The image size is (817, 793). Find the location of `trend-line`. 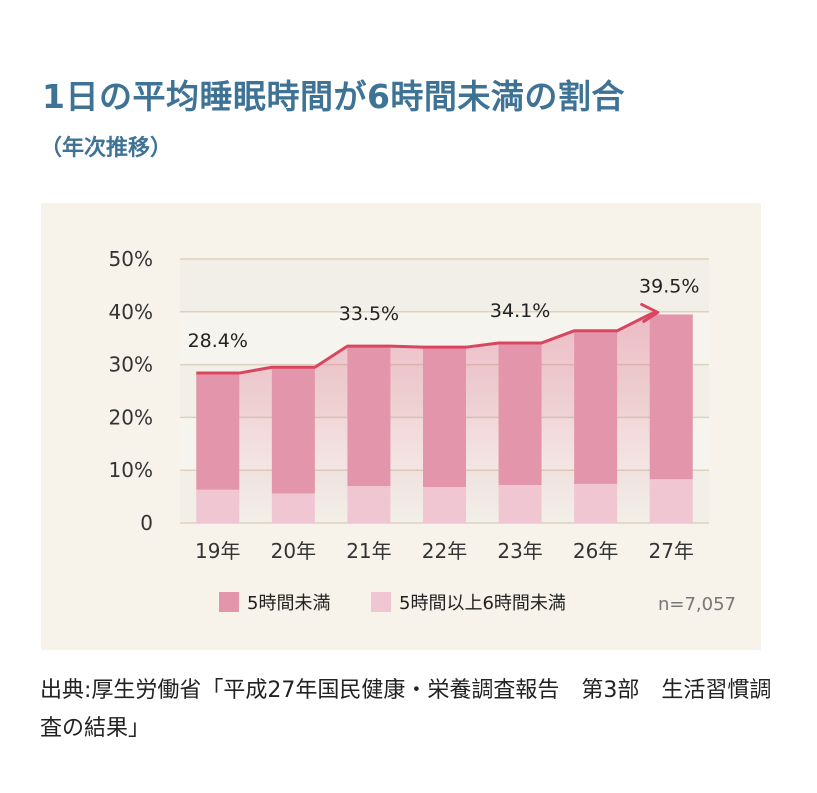

trend-line is located at coordinates (426, 343).